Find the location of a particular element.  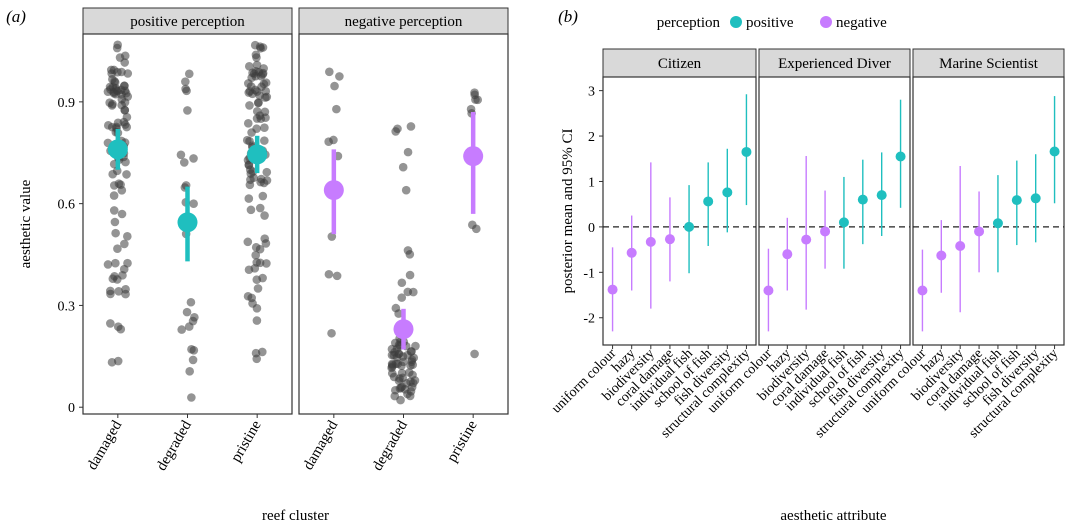

a-x-tick-label: damaged is located at coordinates (104, 445).